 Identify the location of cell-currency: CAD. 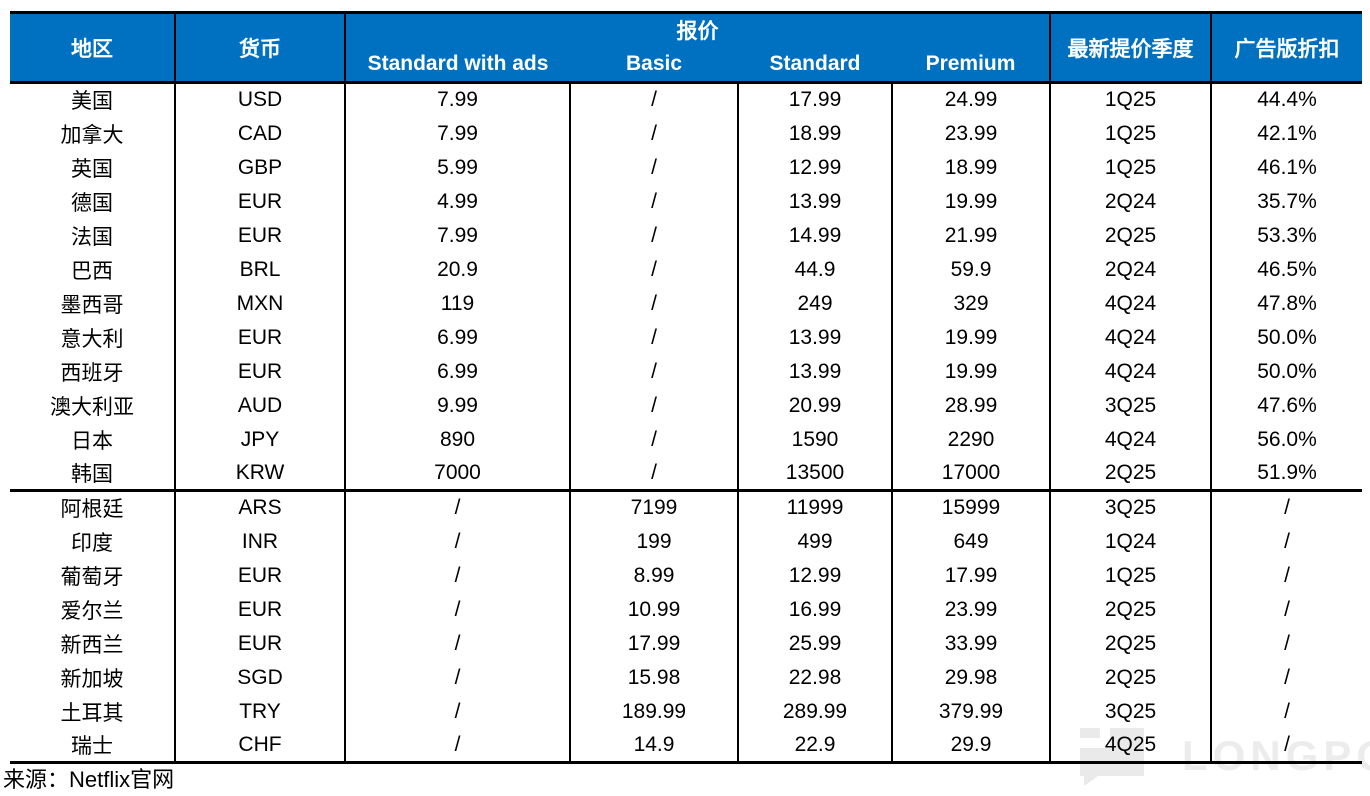
(260, 133).